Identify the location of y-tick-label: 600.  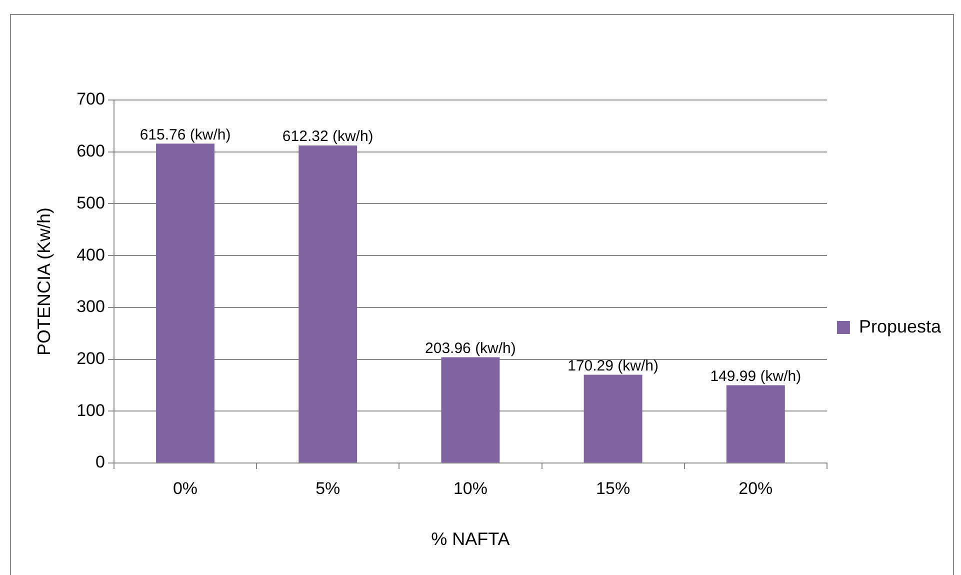
(90, 151).